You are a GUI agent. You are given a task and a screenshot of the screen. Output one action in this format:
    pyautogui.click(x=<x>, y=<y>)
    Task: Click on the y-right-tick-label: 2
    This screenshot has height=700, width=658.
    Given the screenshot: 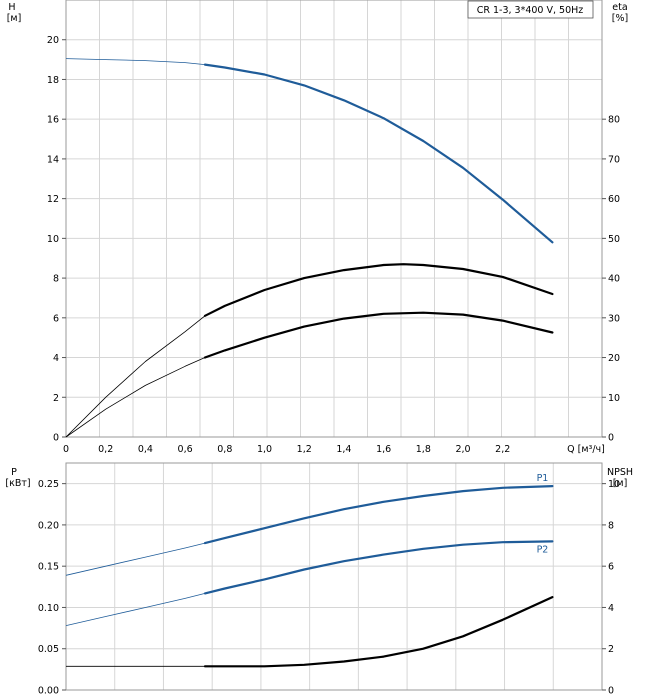 What is the action you would take?
    pyautogui.click(x=611, y=649)
    